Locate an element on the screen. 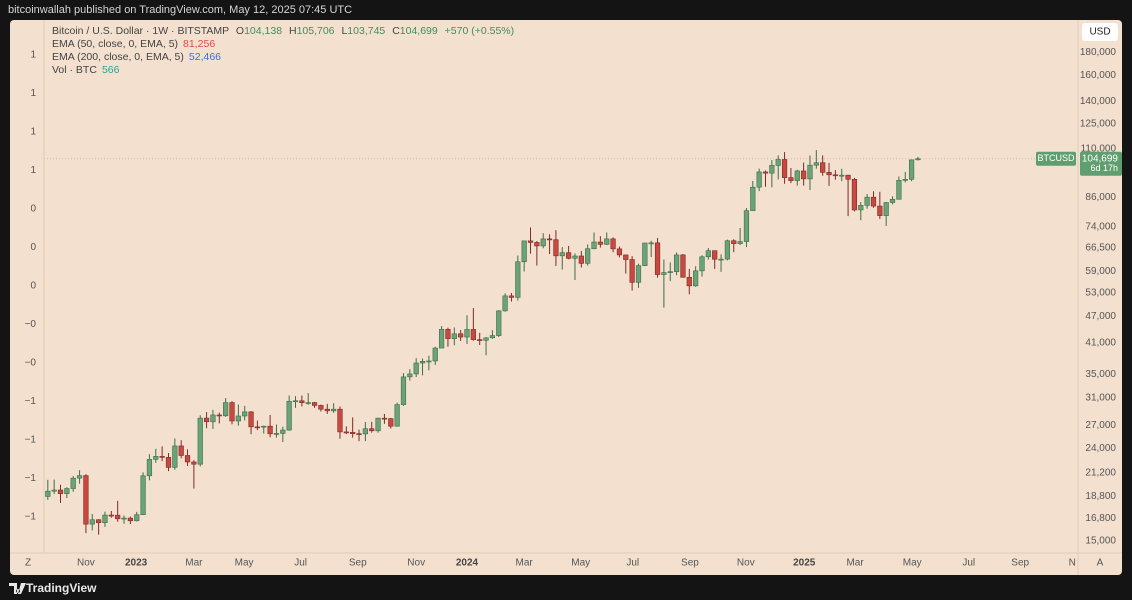 The width and height of the screenshot is (1132, 600). brand-logo: TradingView is located at coordinates (53, 588).